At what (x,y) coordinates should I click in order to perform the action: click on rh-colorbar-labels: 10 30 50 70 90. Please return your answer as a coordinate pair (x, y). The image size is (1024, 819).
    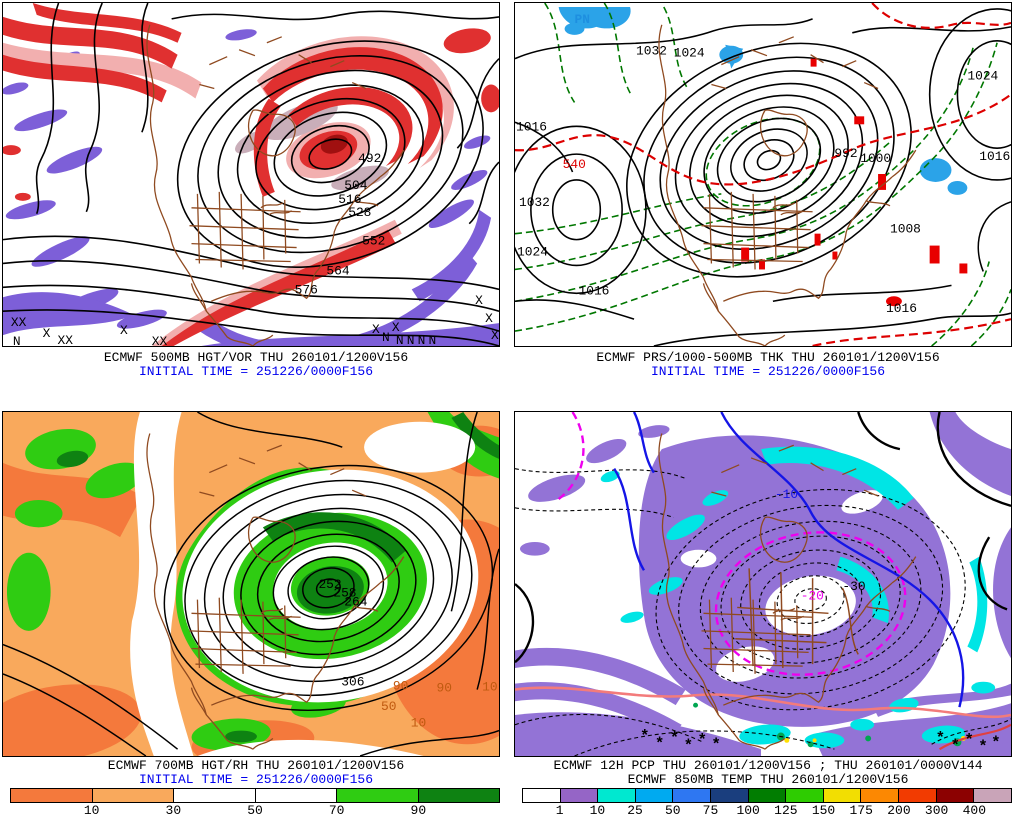
    Looking at the image, I should click on (255, 810).